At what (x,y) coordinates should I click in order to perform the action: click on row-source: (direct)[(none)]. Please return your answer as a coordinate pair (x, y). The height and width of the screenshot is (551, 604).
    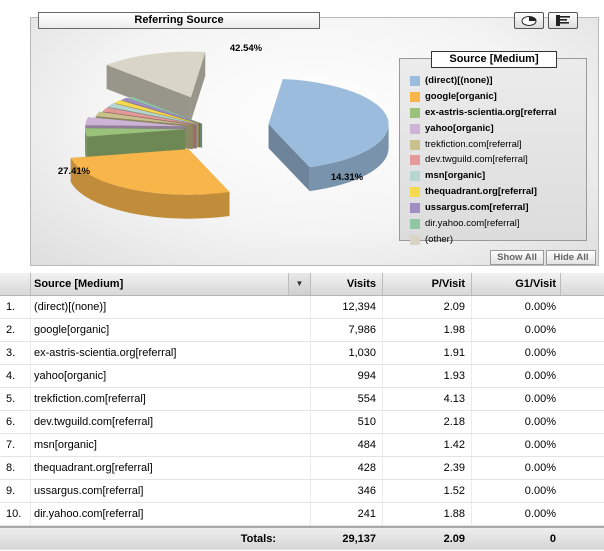
    Looking at the image, I should click on (159, 307).